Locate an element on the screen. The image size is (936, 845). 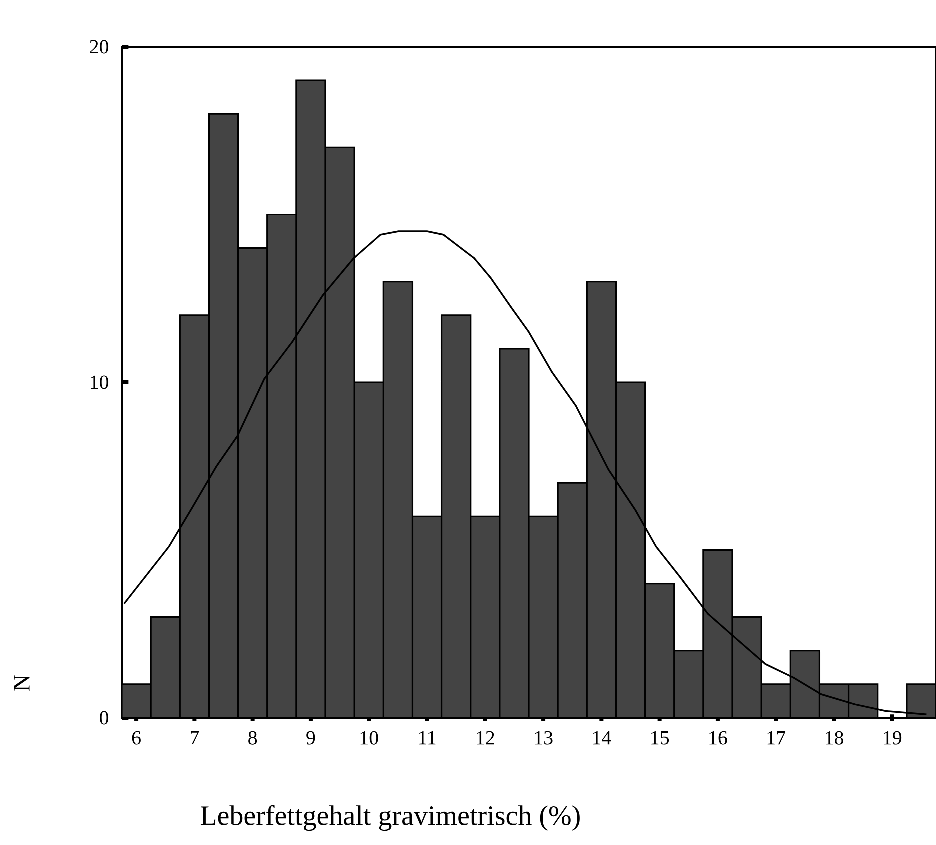
x-tick-label: 15 is located at coordinates (661, 738).